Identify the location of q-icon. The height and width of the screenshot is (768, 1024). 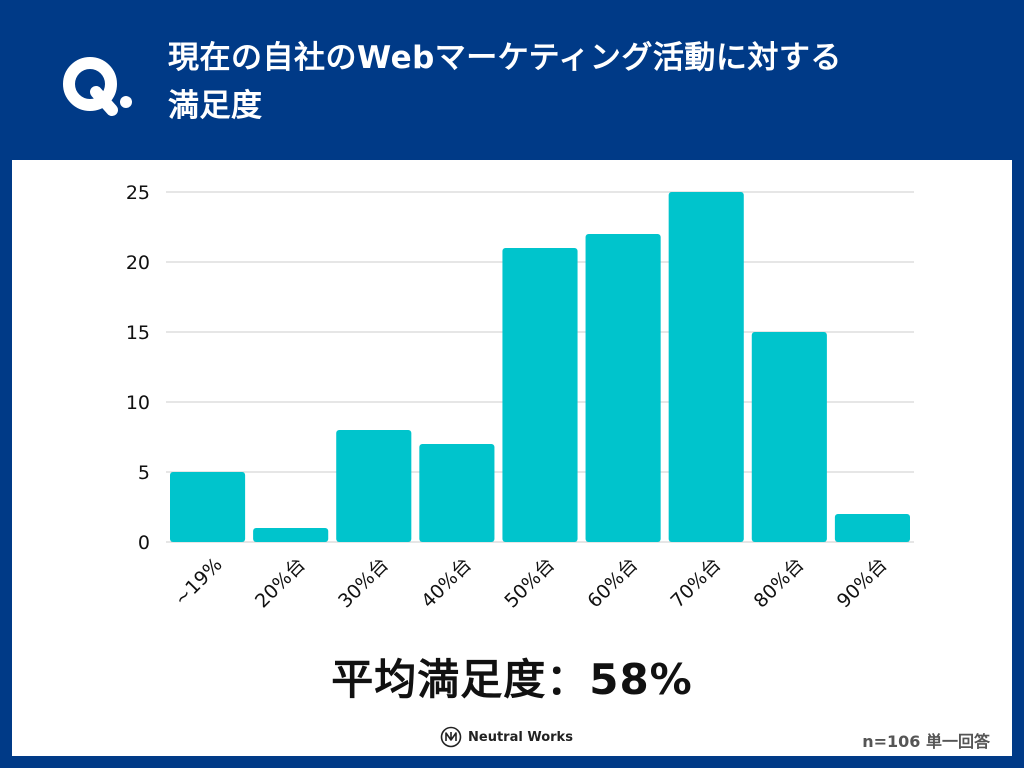
(97, 86).